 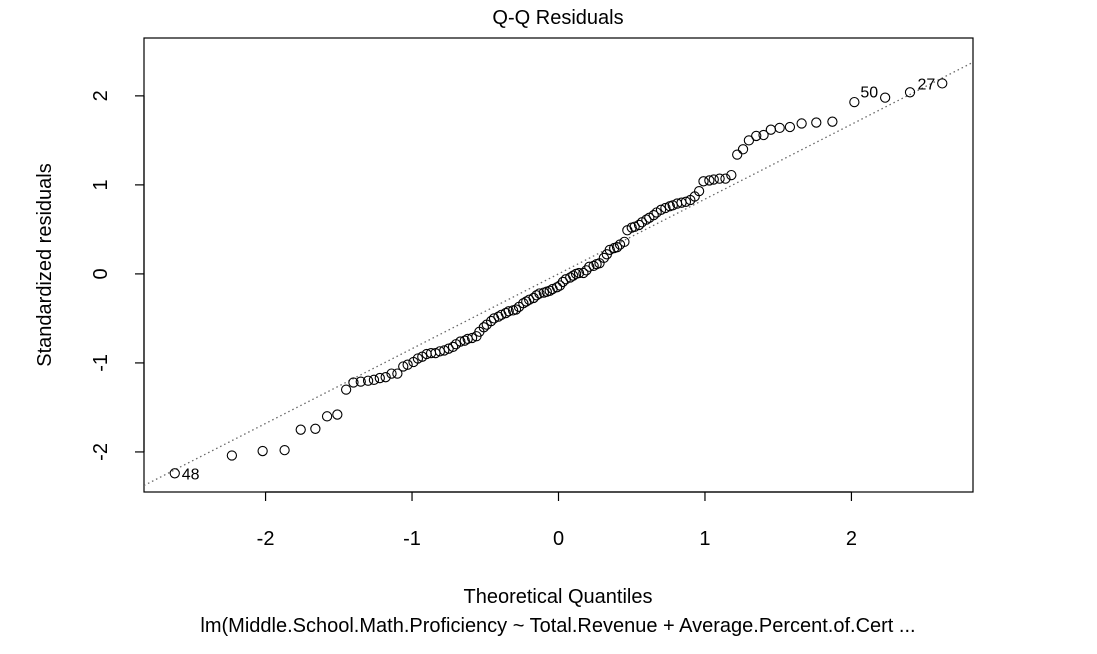 I want to click on x-tick-label: 0, so click(x=558, y=539).